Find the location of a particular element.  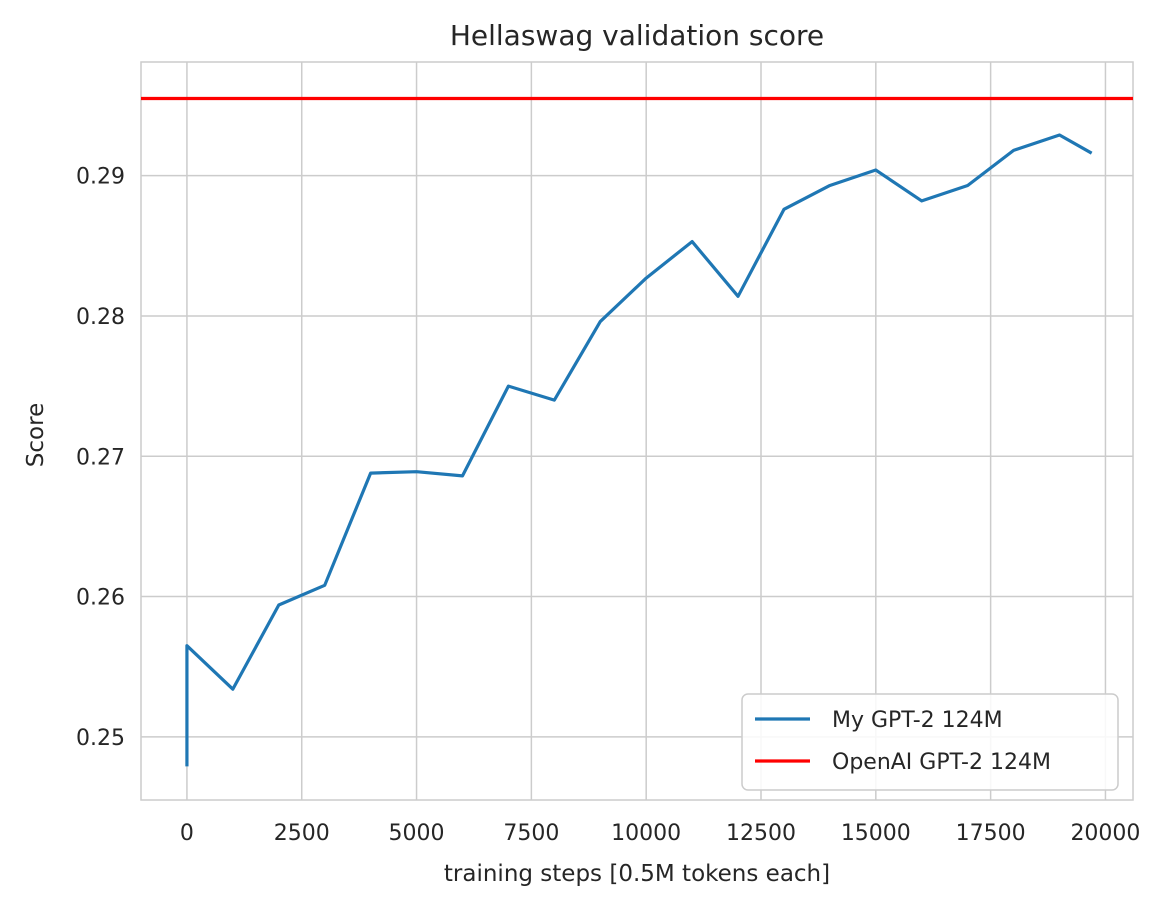

legend-box is located at coordinates (930, 742).